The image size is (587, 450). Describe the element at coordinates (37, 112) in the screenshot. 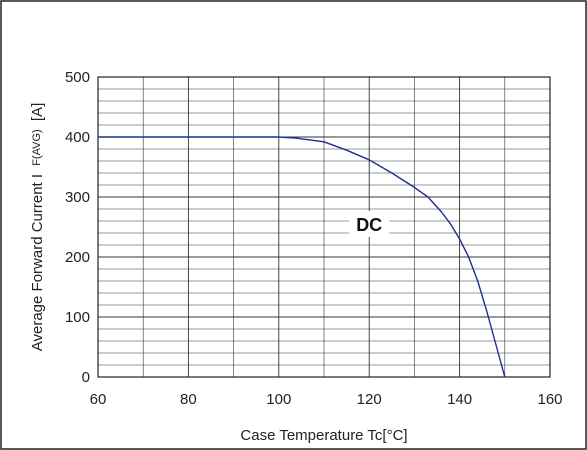

I see `y-axis-label-unit: [A]` at that location.